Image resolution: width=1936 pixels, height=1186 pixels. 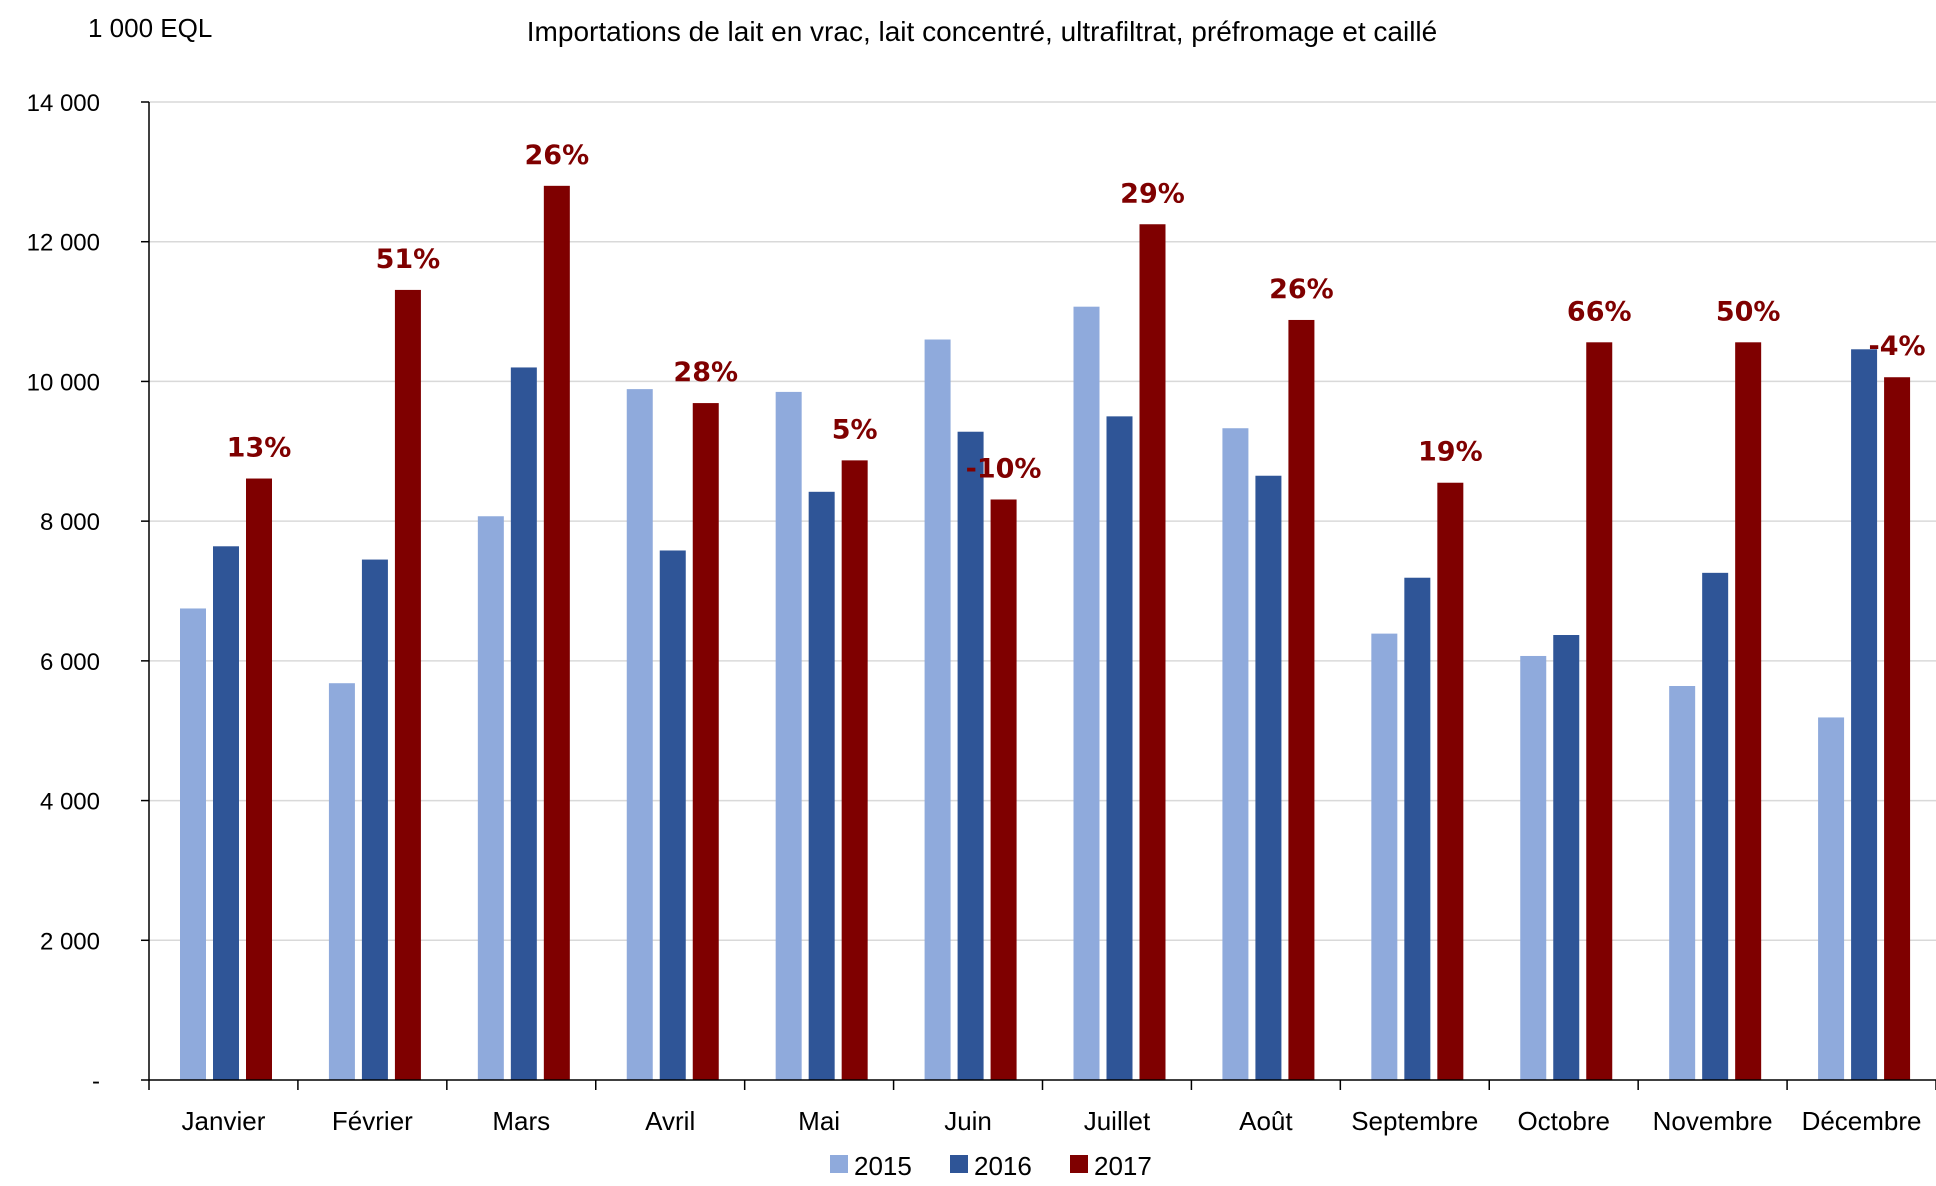 I want to click on data-label: 13%, so click(x=259, y=448).